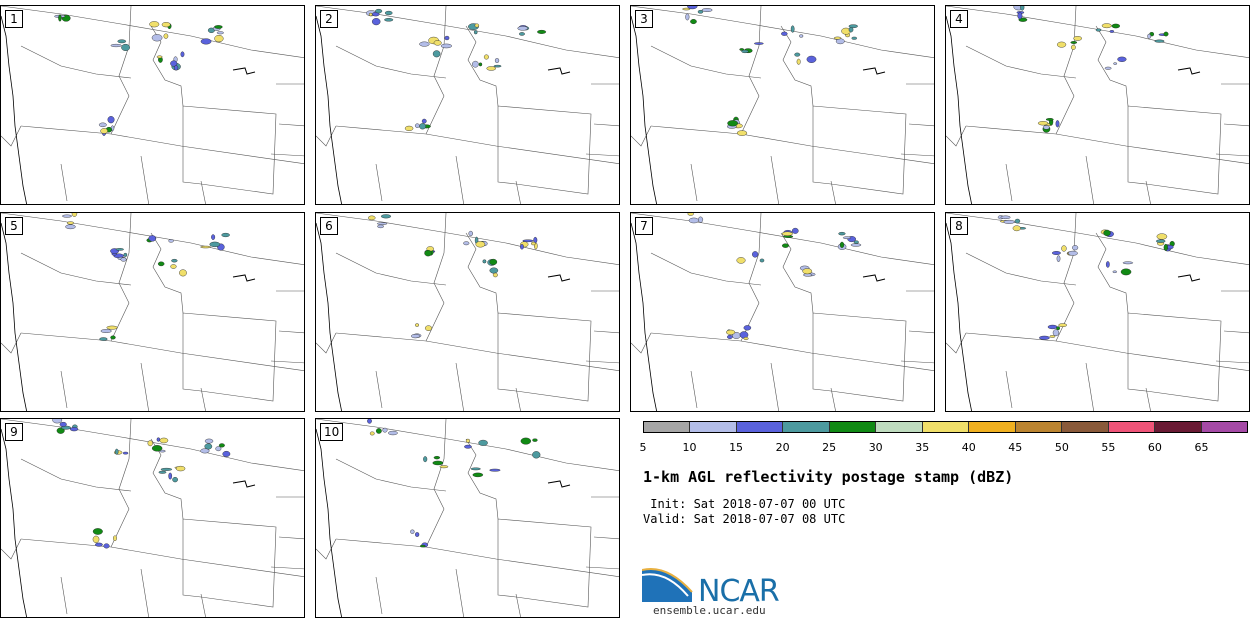 The height and width of the screenshot is (619, 1260). I want to click on website-url: ensemble.ucar.edu, so click(709, 610).